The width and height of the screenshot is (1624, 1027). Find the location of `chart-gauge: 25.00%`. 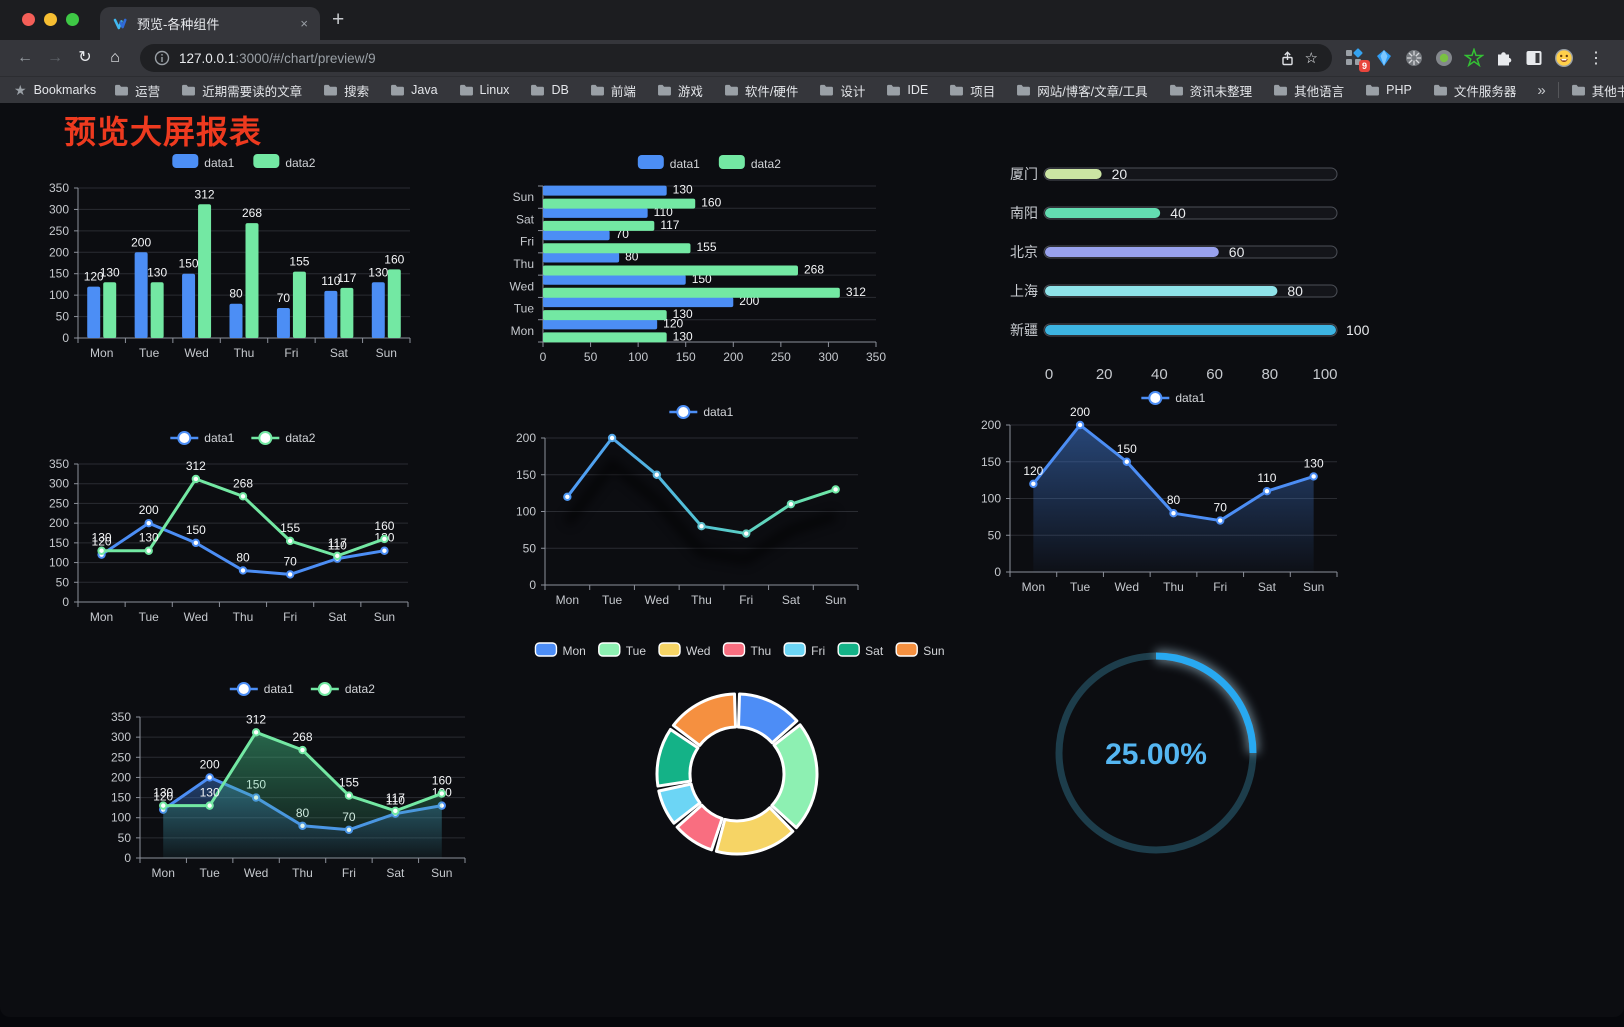

chart-gauge: 25.00% is located at coordinates (1160, 754).